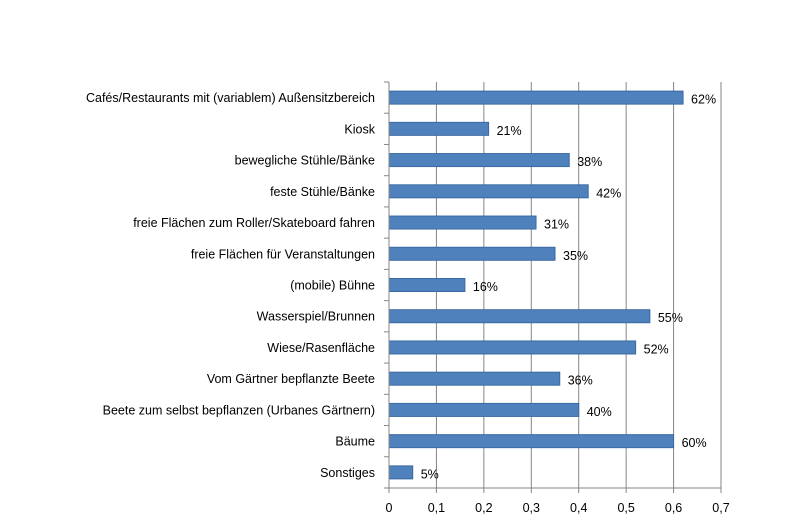 The image size is (800, 529). I want to click on x-tick-label: 0,5, so click(625, 508).